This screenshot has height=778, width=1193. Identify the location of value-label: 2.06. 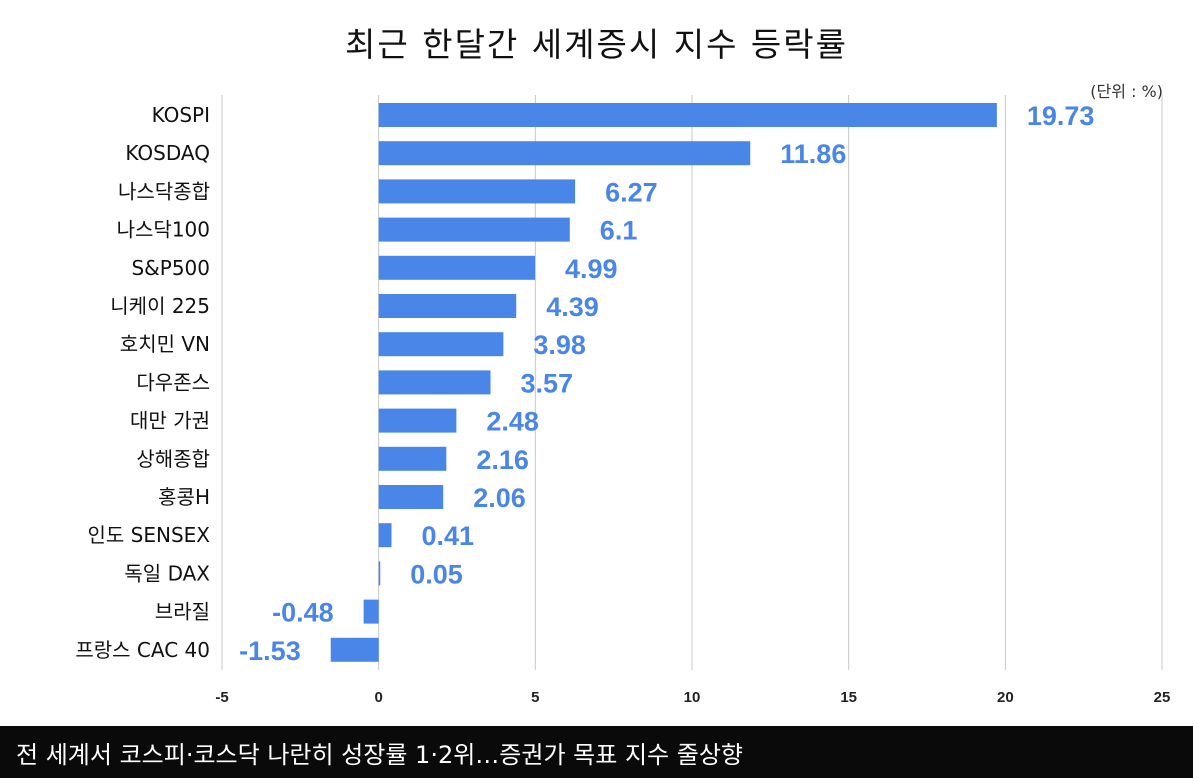
(499, 498).